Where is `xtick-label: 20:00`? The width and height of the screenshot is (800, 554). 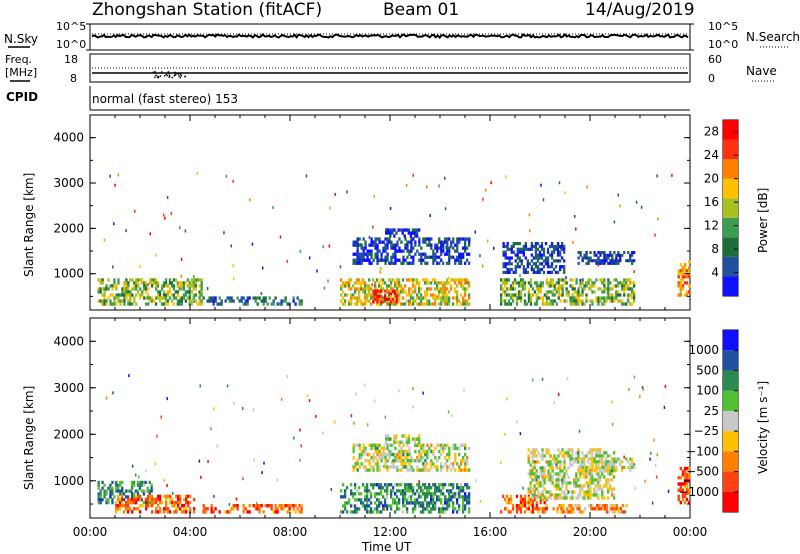
xtick-label: 20:00 is located at coordinates (590, 532).